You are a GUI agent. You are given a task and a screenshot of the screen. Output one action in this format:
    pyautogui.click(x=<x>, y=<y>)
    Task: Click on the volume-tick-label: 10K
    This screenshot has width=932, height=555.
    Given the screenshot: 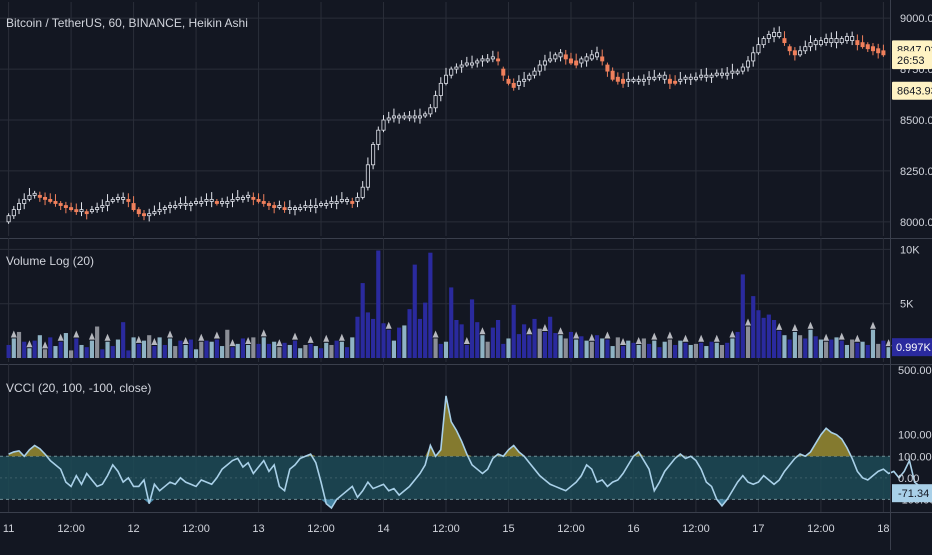 What is the action you would take?
    pyautogui.click(x=910, y=250)
    